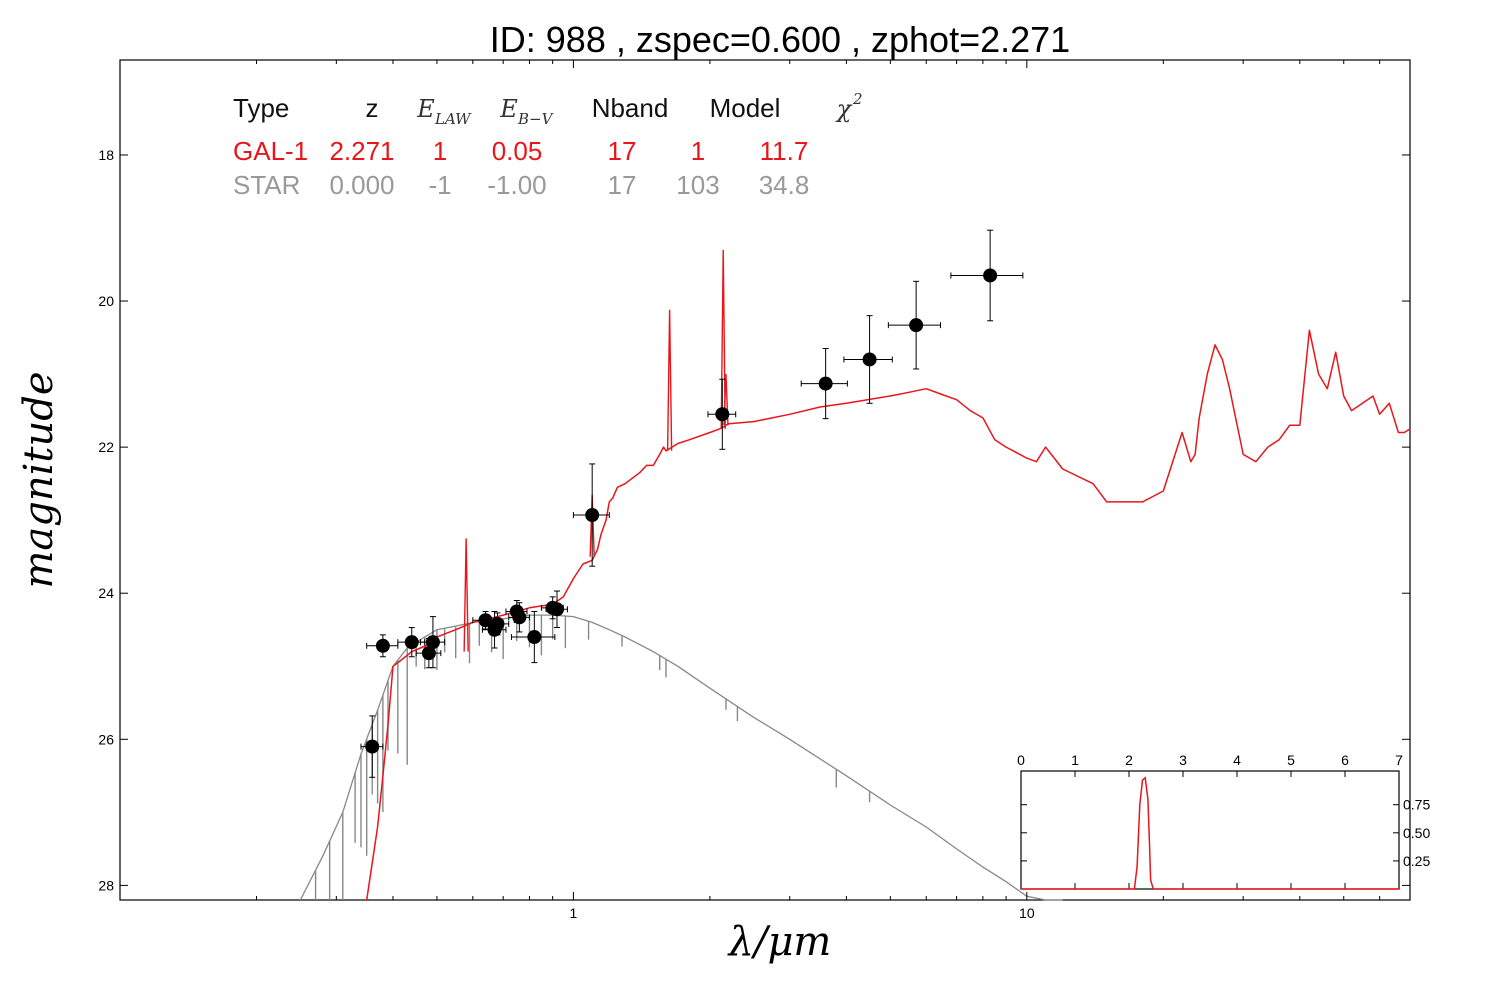 The image size is (1500, 1000). Describe the element at coordinates (106, 885) in the screenshot. I see `y-tick-label: 28` at that location.